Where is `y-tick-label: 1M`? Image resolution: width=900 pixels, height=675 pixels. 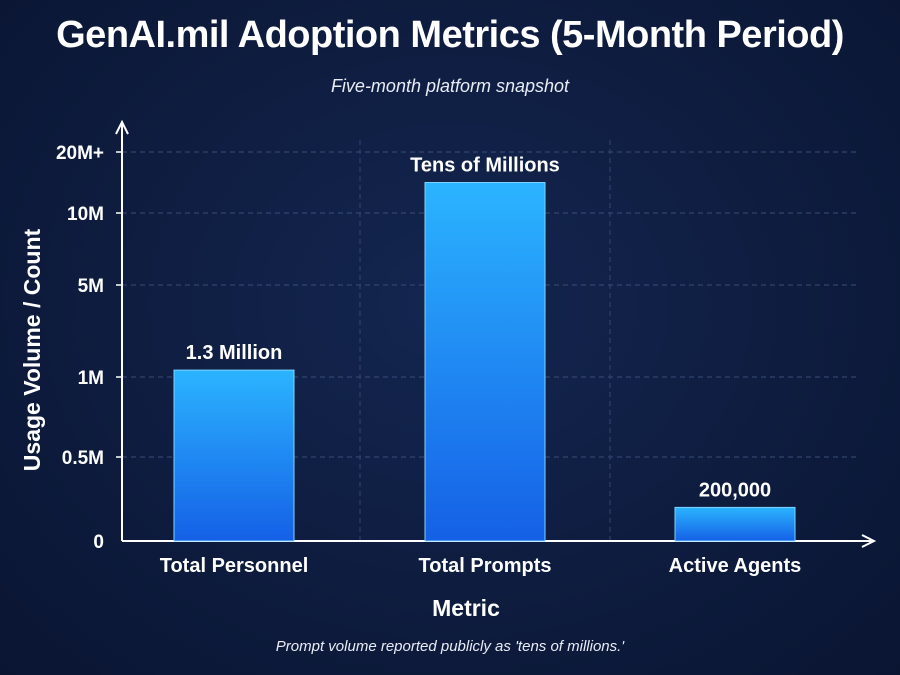
y-tick-label: 1M is located at coordinates (91, 378).